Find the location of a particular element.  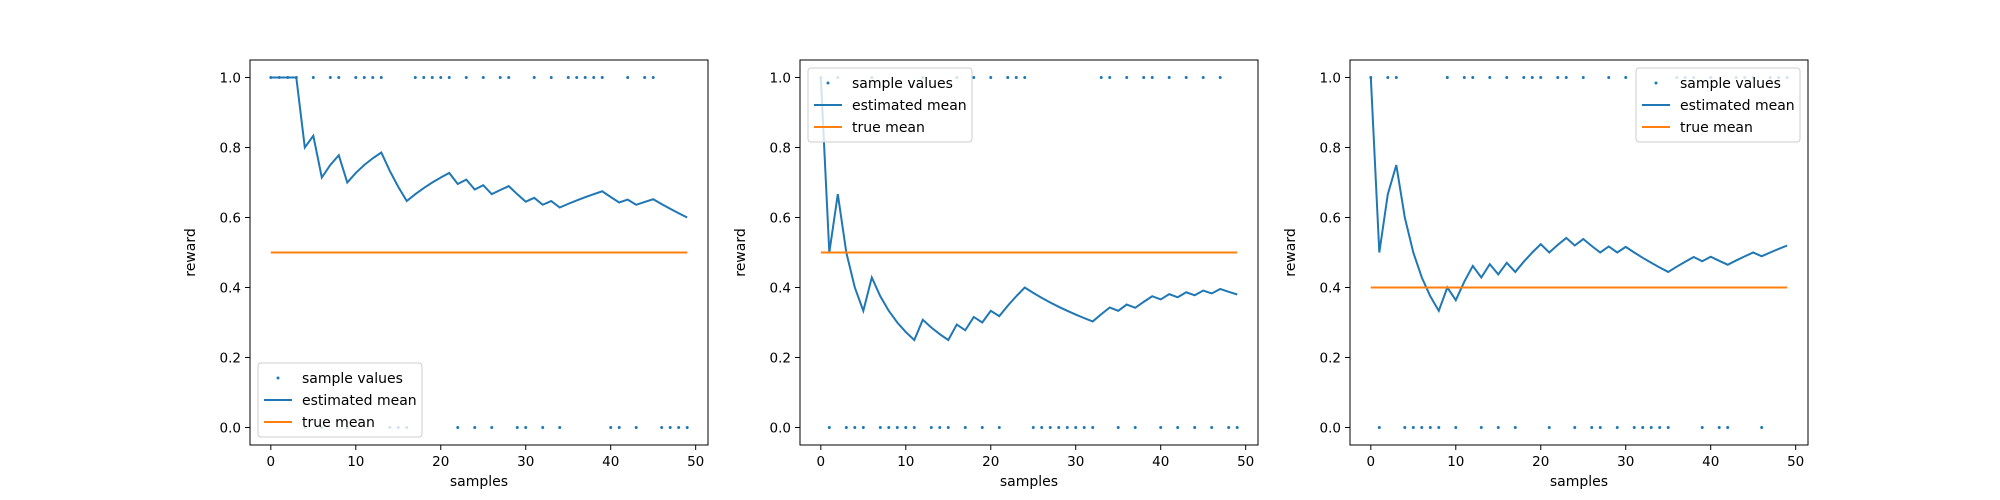

y-tick-label: 0.6 is located at coordinates (1330, 219).